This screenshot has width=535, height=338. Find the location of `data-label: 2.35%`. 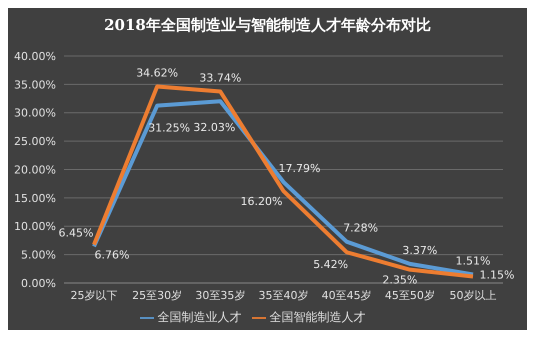

data-label: 2.35% is located at coordinates (400, 280).